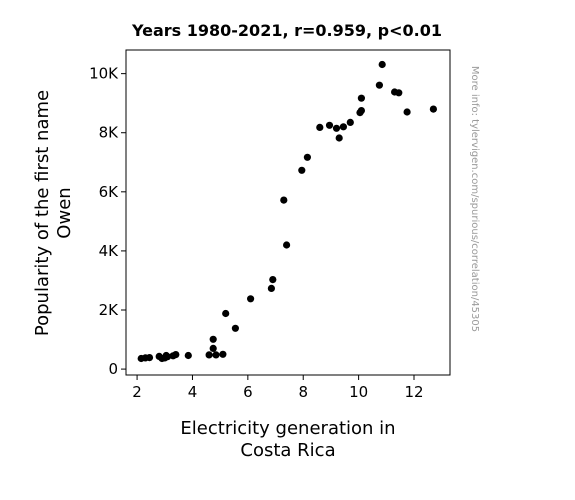 The width and height of the screenshot is (575, 500). I want to click on y-axis-ticks: 0 2K 4K 6K 8K 10K, so click(107, 221).